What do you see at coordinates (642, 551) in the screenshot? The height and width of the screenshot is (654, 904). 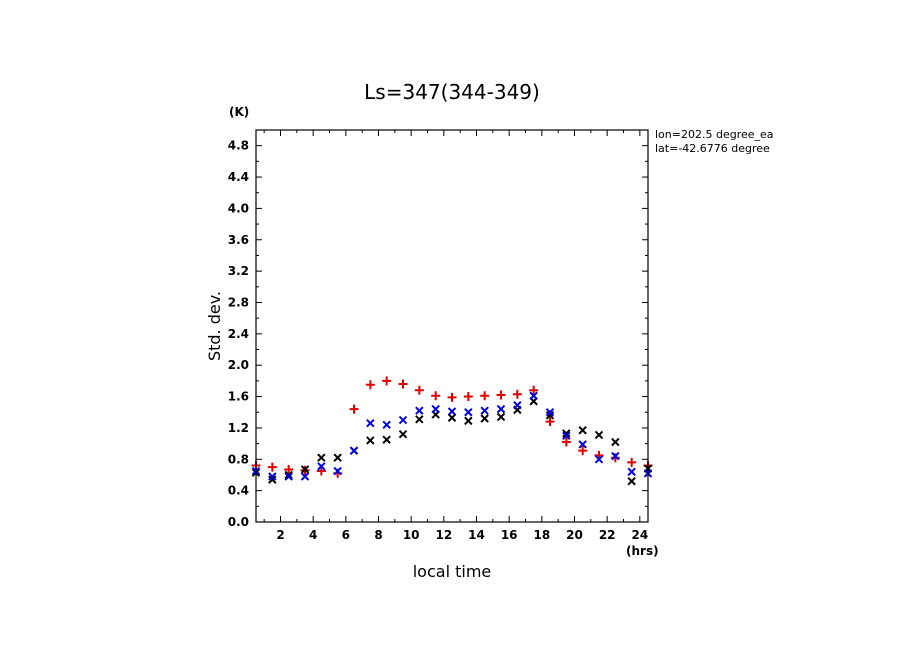 I see `x-axis-unit: (hrs)` at bounding box center [642, 551].